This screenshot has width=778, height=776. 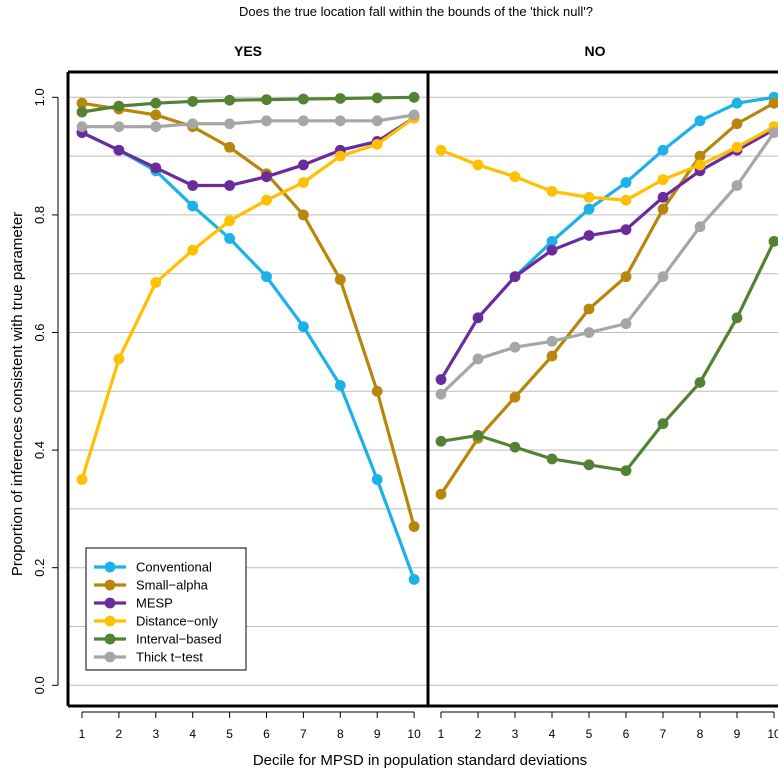 I want to click on x-tick-label: 3, so click(x=515, y=734).